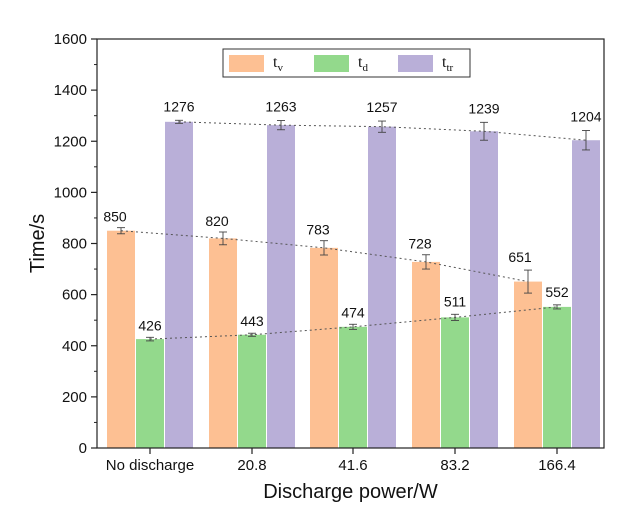 The height and width of the screenshot is (507, 640). What do you see at coordinates (280, 107) in the screenshot?
I see `data-label-ttr-1: 1263` at bounding box center [280, 107].